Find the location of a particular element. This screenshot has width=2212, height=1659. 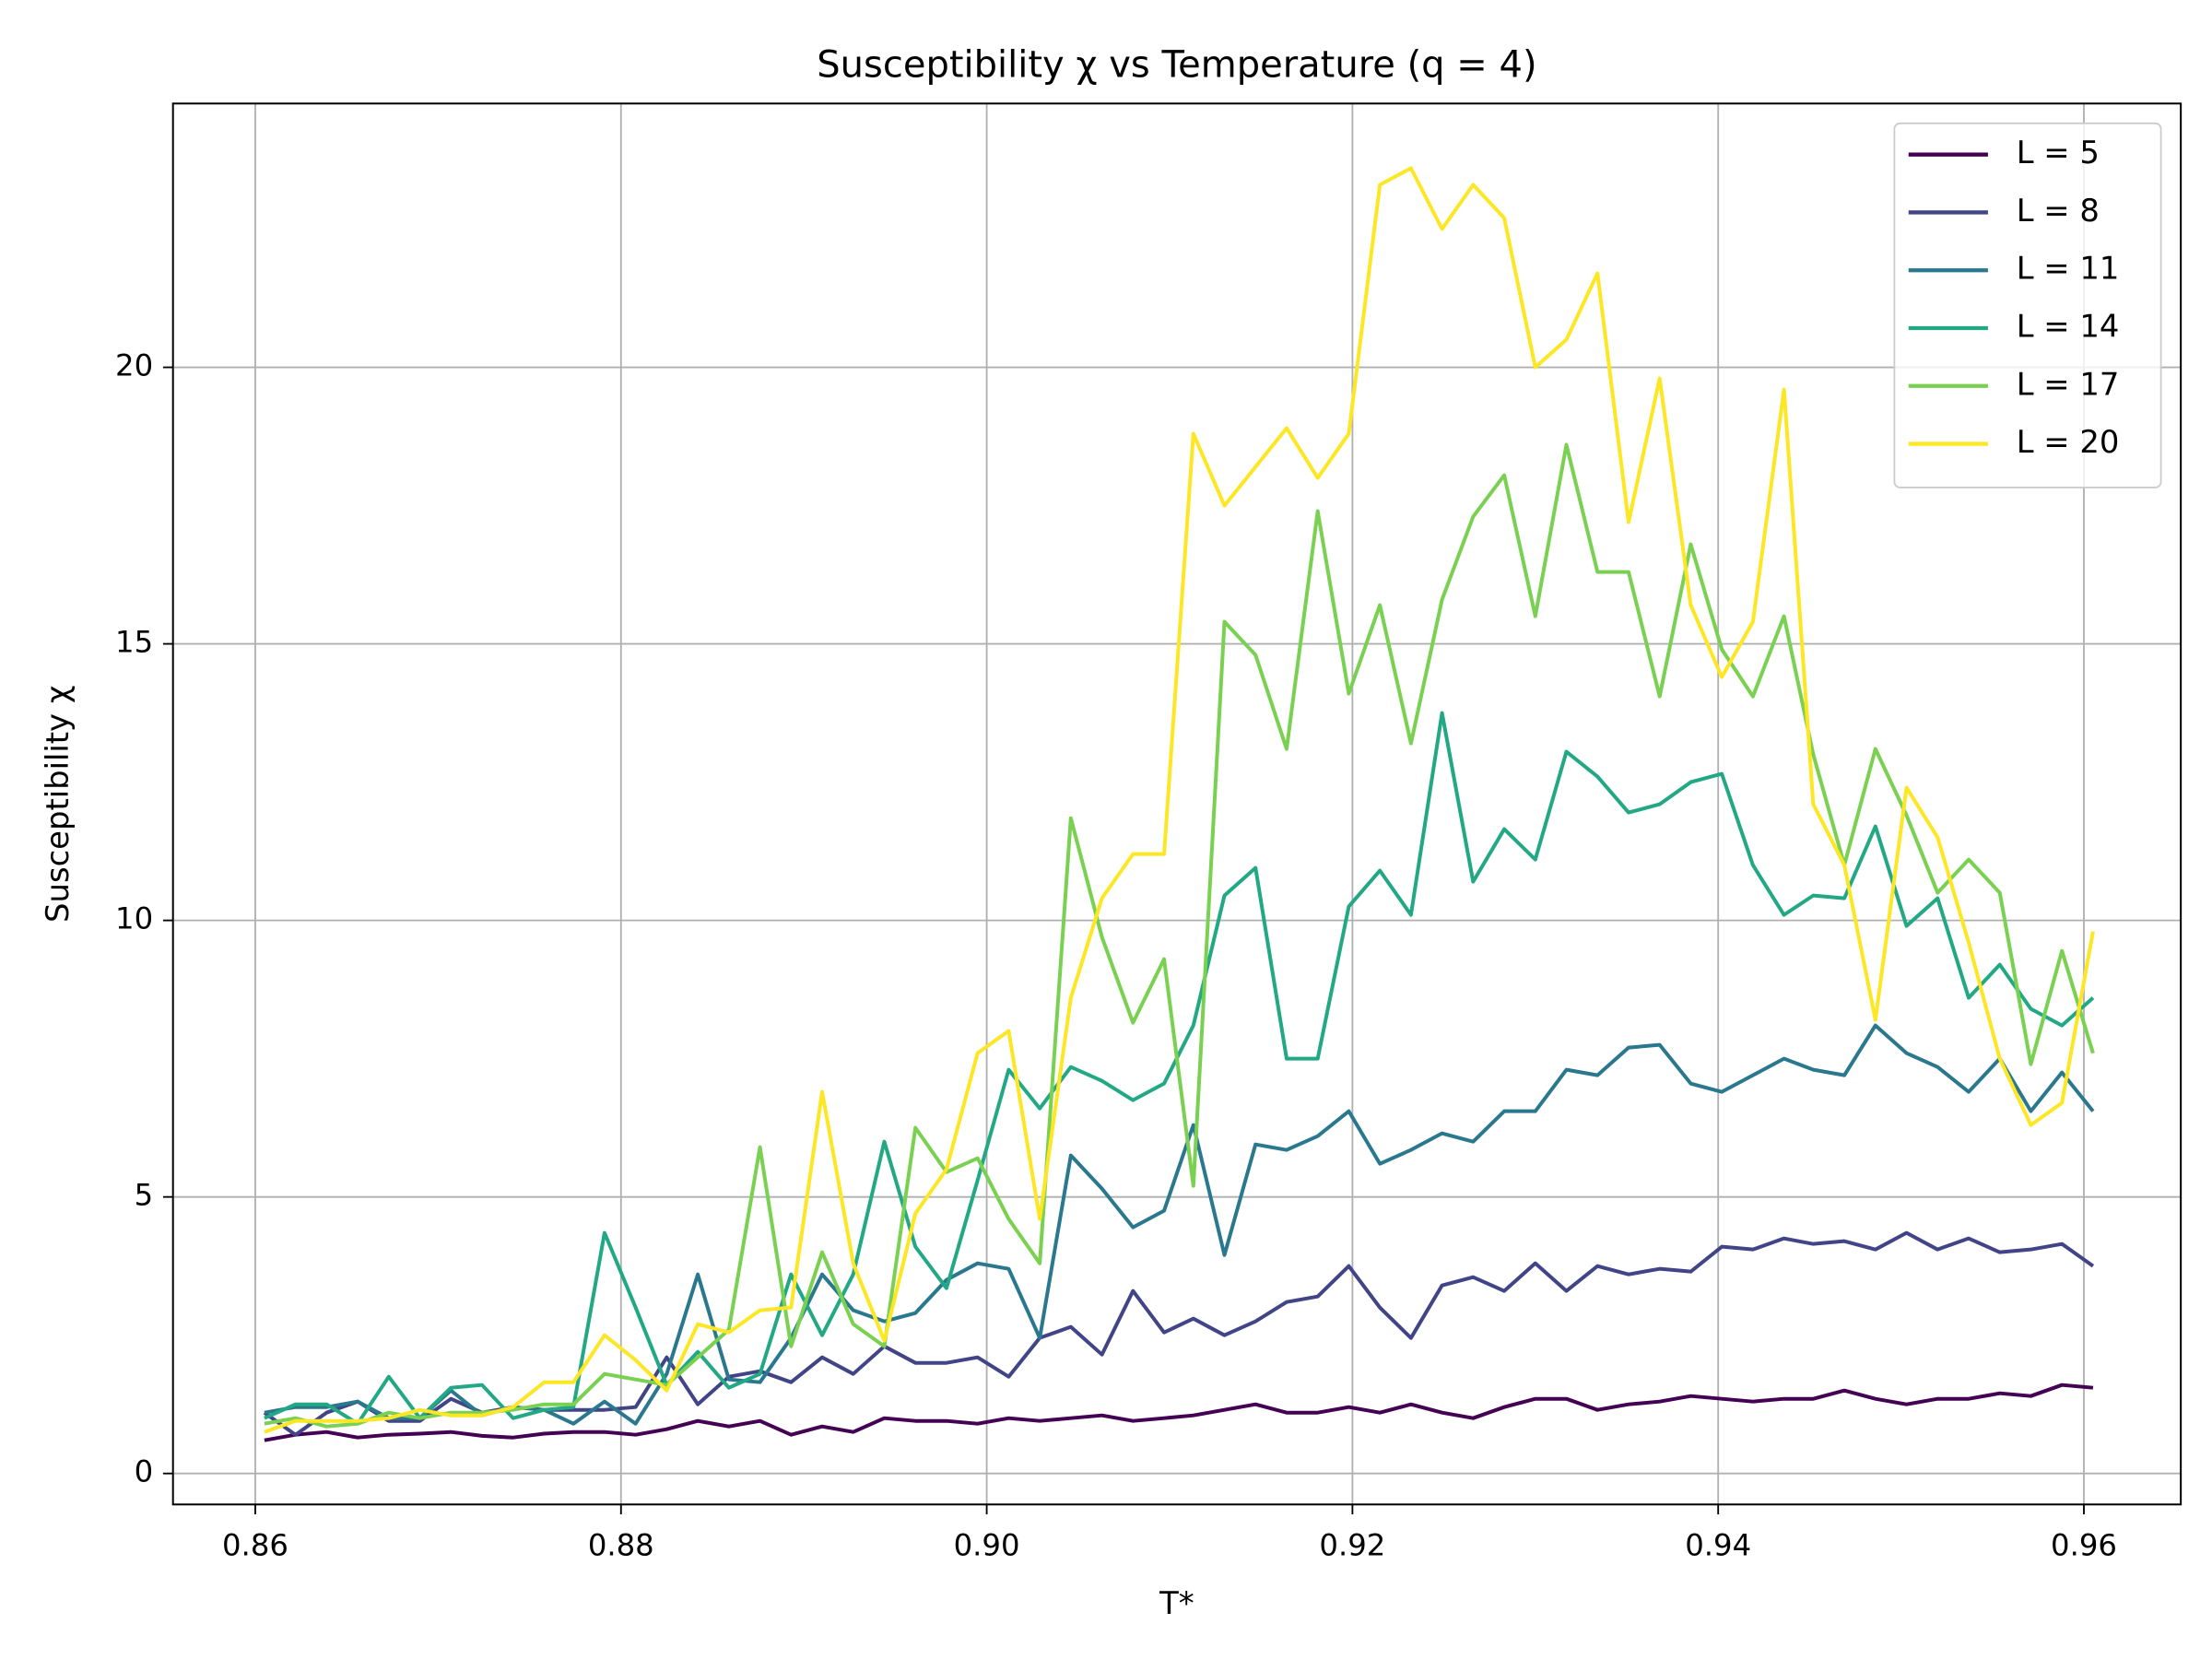

legend-label: L = 5 is located at coordinates (2058, 153).